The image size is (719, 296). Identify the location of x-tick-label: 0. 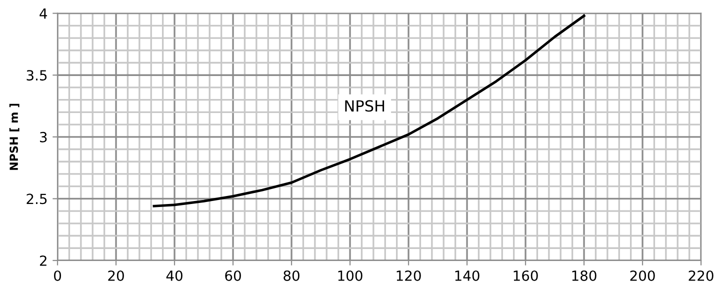
(58, 275).